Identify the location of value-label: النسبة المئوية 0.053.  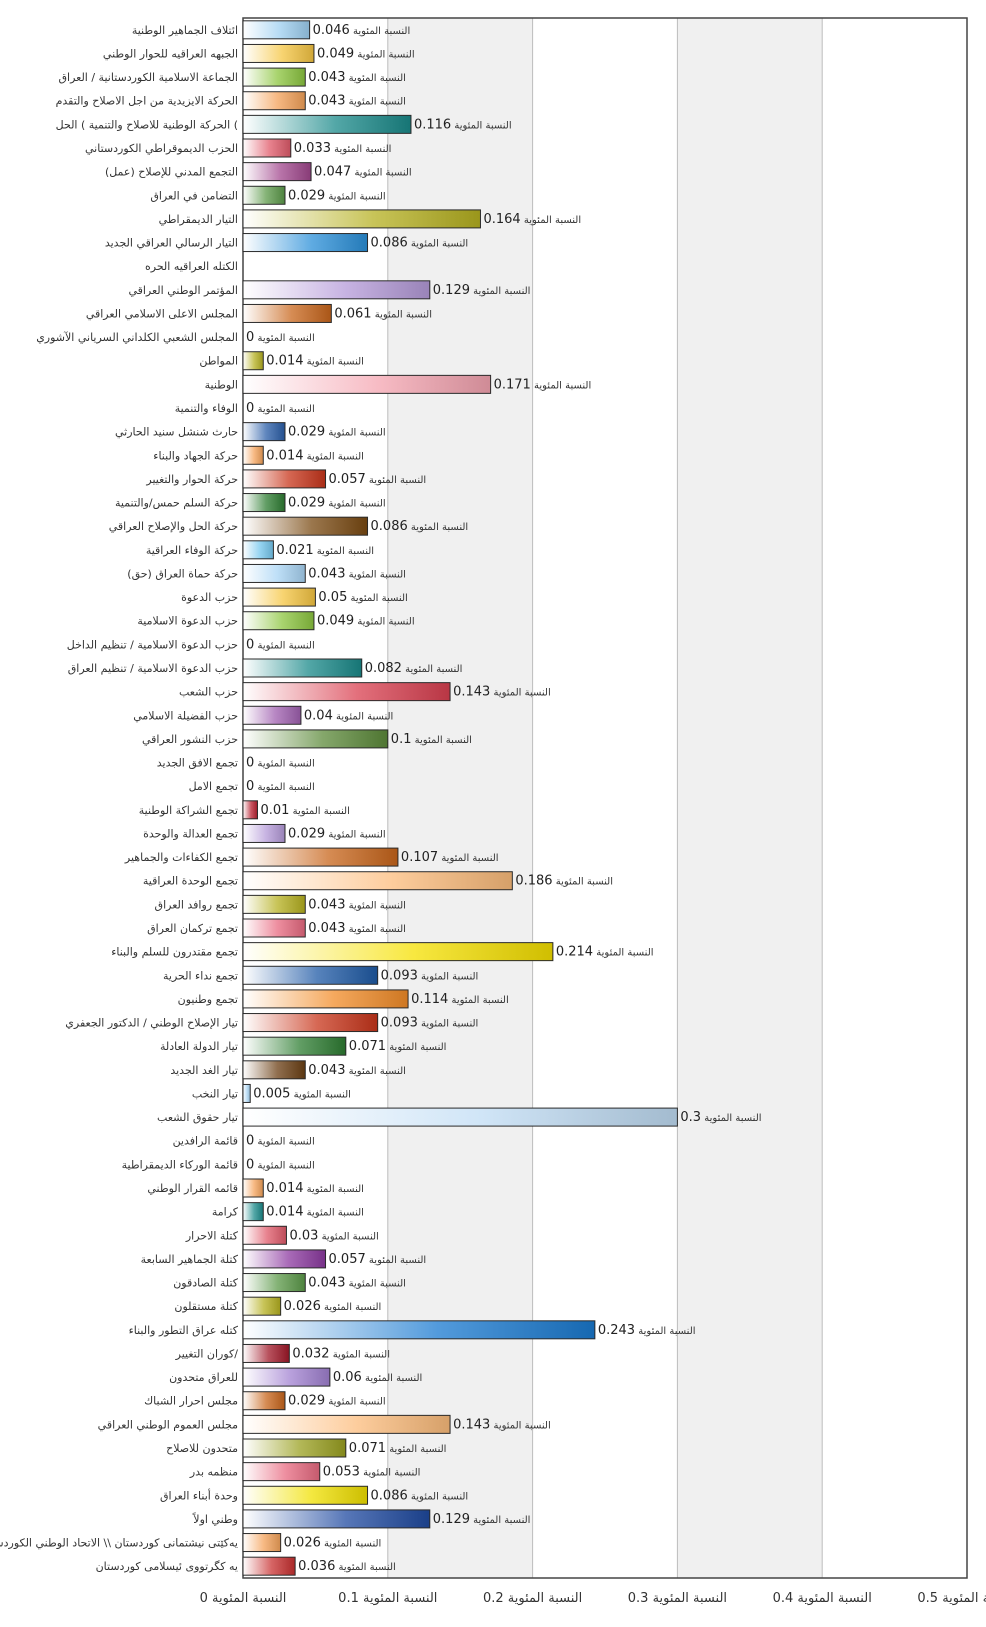
(372, 1472).